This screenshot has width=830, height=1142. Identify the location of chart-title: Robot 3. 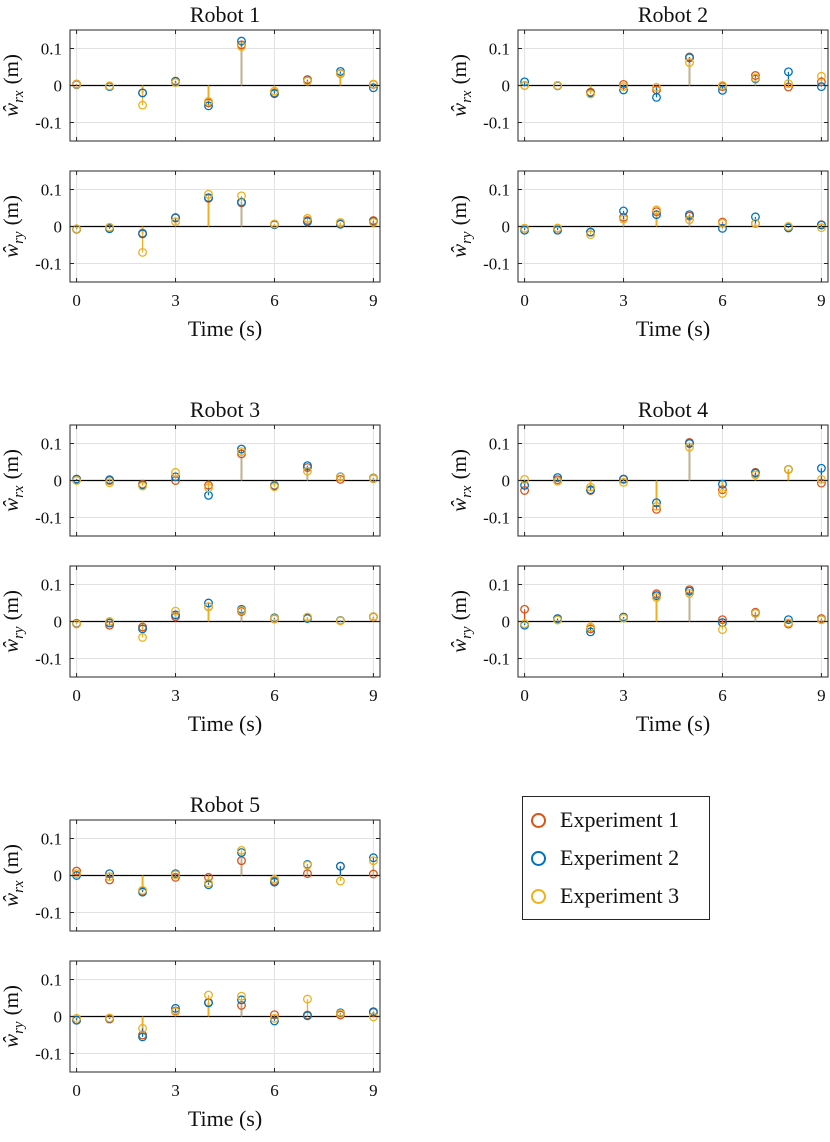
(225, 409).